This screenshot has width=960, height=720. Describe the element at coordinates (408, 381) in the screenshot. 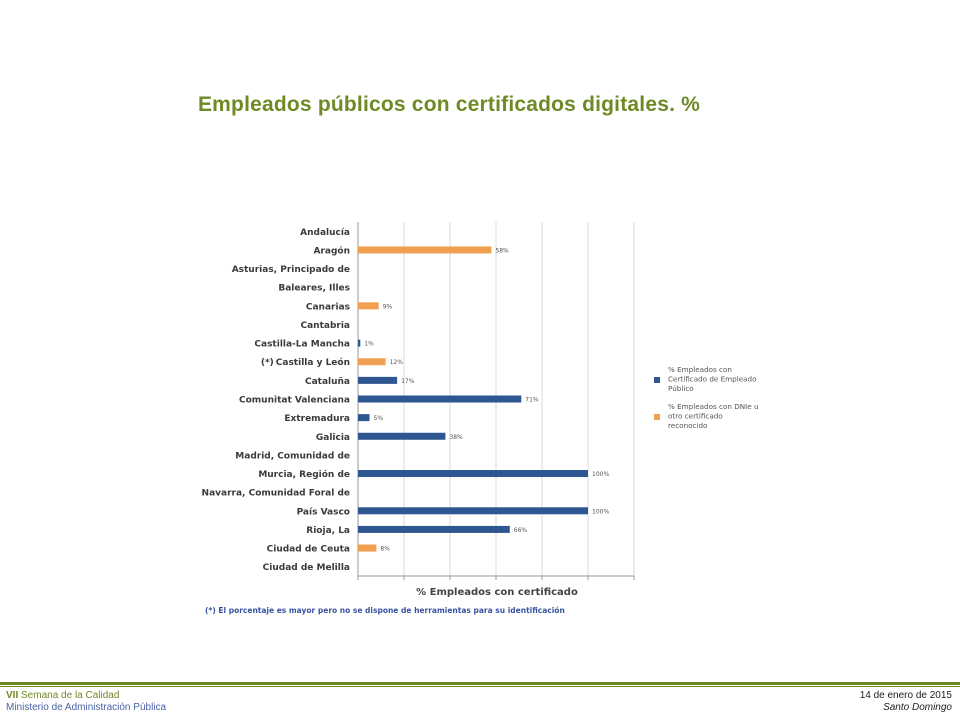

I see `data-label: 17%` at that location.